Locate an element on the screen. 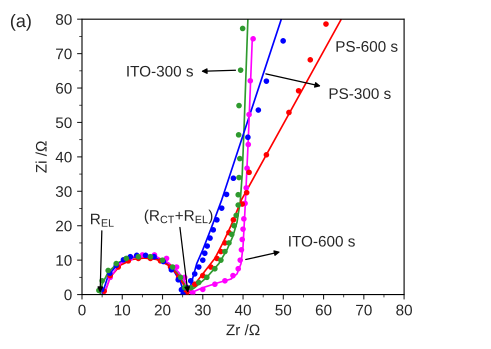 The image size is (491, 349). text: (a) is located at coordinates (20, 22).